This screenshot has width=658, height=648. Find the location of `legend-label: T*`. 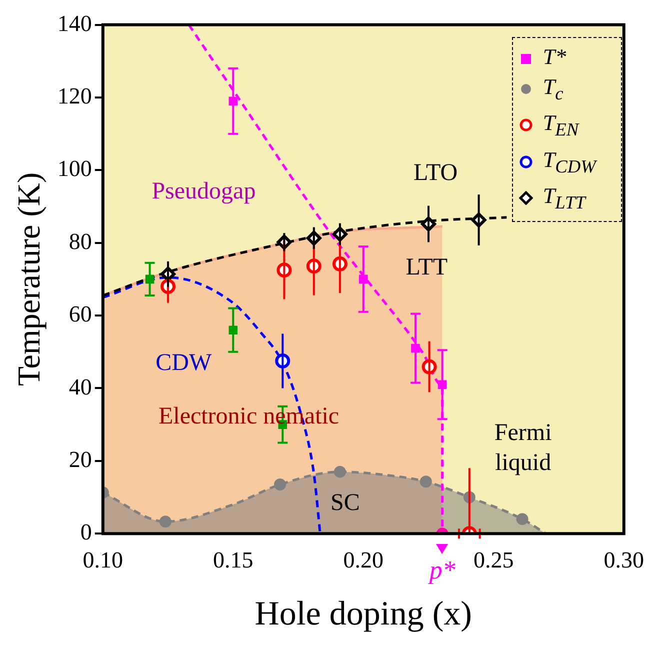

legend-label: T* is located at coordinates (554, 56).